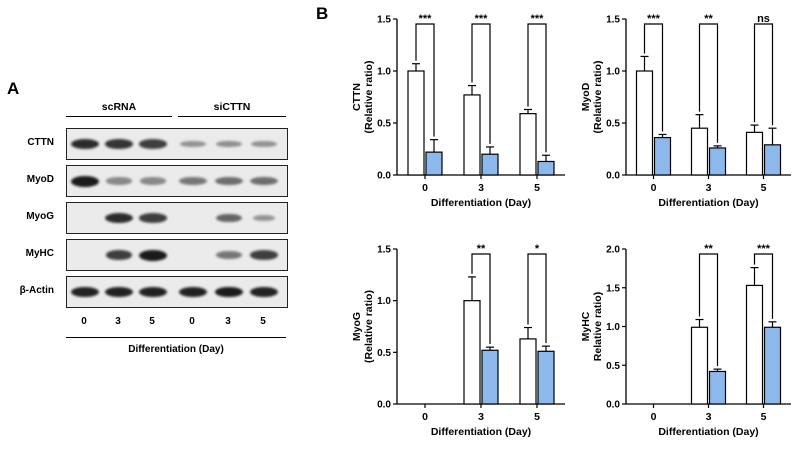 This screenshot has height=449, width=793. I want to click on significance-label: *, so click(537, 249).